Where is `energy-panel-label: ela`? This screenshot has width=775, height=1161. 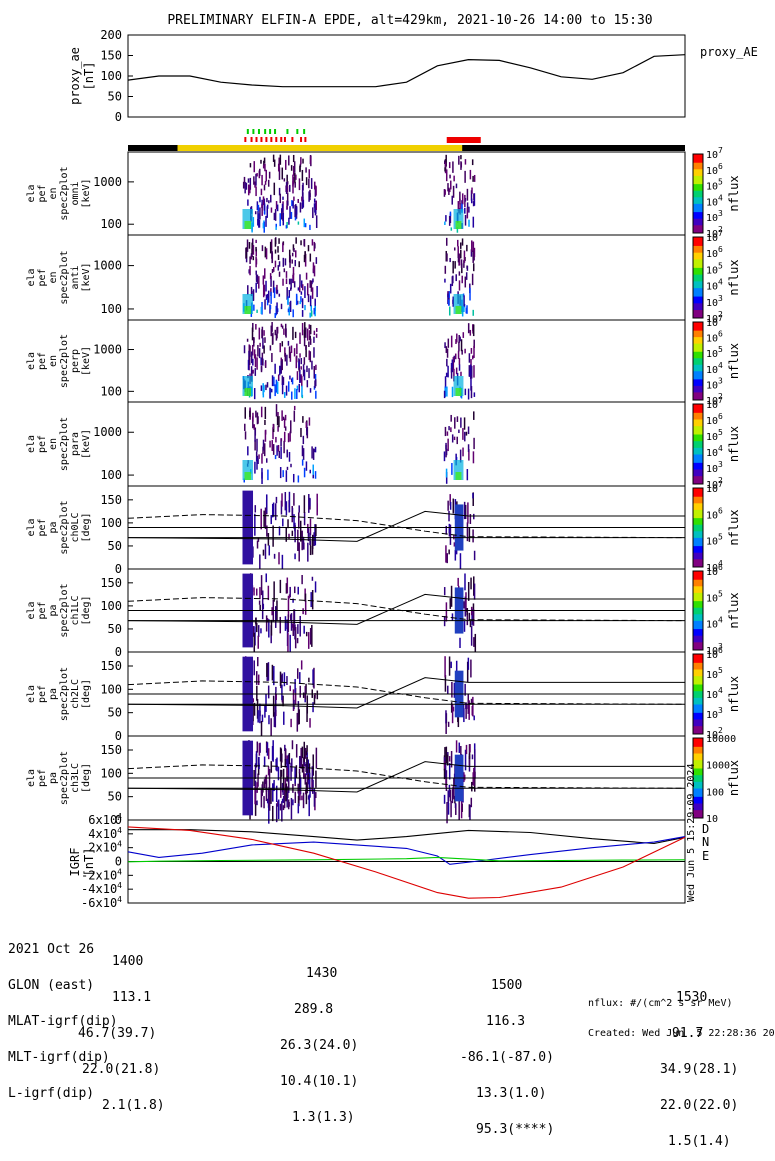 energy-panel-label: ela is located at coordinates (31, 193).